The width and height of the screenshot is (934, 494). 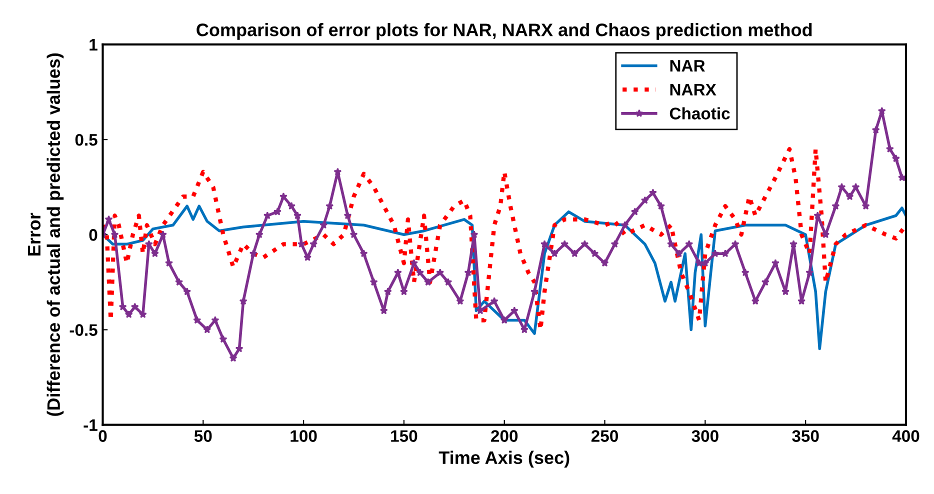 I want to click on y-axis-title: Error (Difference of actual and predicted values), so click(x=46, y=234).